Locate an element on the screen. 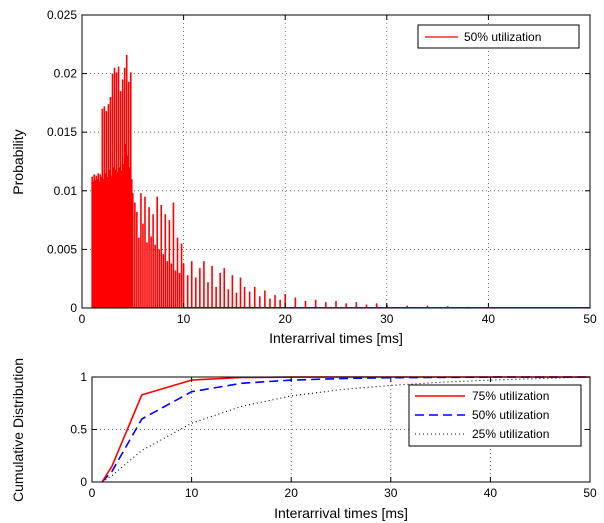  chart2-xtick-label: 50 is located at coordinates (590, 493).